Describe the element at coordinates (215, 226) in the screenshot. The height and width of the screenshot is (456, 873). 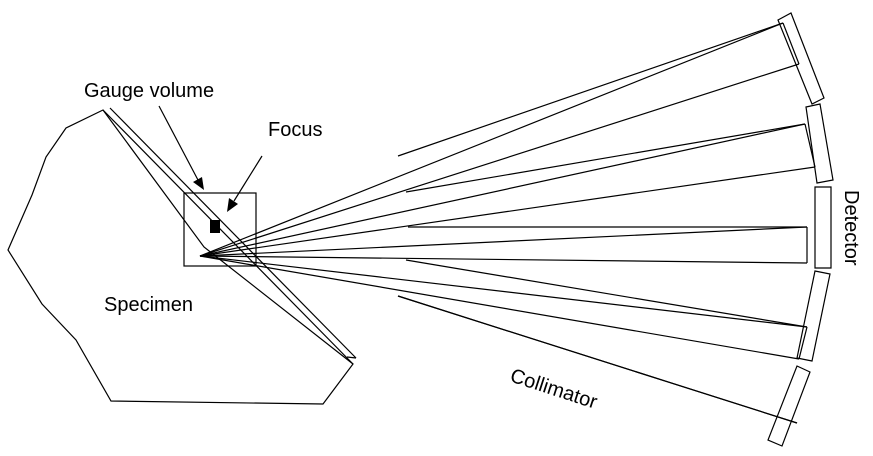
I see `focus-marker` at that location.